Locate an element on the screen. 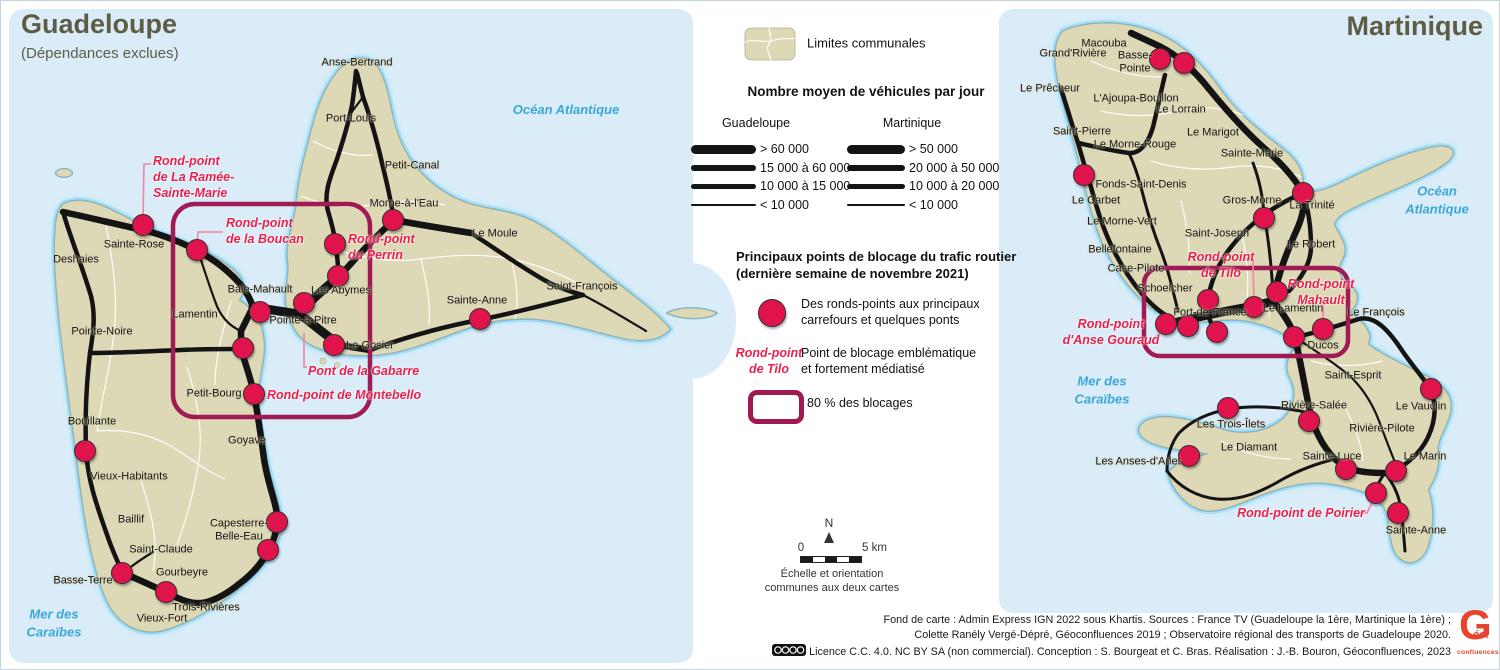 This screenshot has width=1500, height=670. martinique-town-label: Gros-Morne is located at coordinates (1252, 200).